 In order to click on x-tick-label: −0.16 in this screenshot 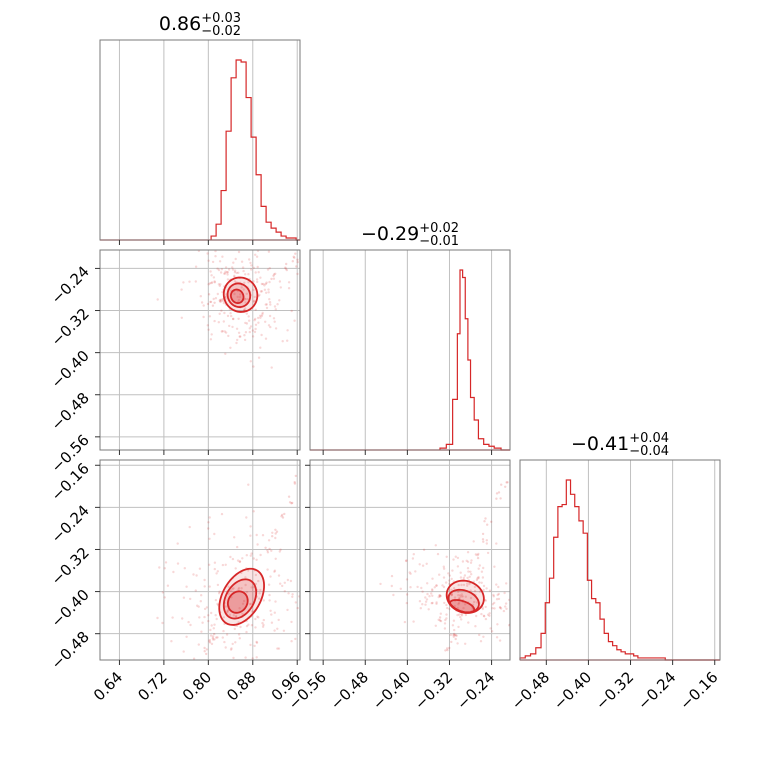, I will do `click(698, 690)`.